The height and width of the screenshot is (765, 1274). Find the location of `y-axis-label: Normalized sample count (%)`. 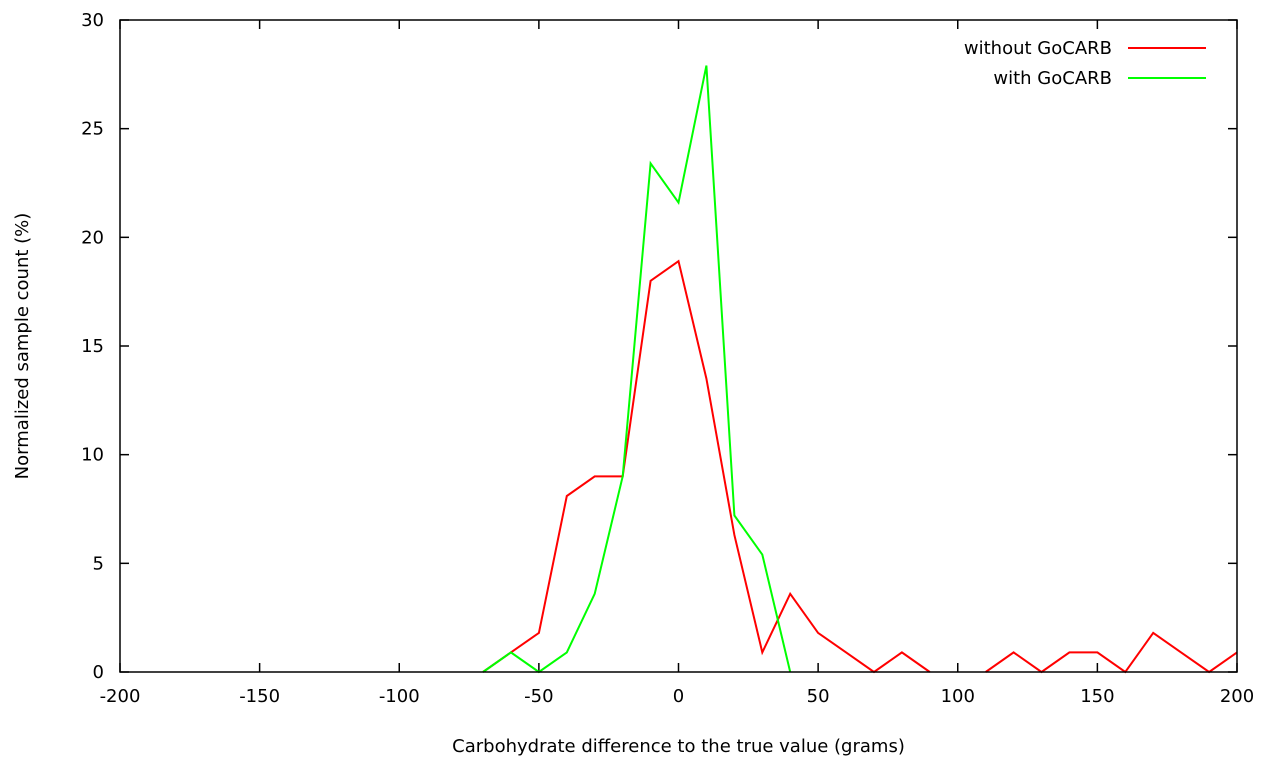

y-axis-label: Normalized sample count (%) is located at coordinates (22, 346).